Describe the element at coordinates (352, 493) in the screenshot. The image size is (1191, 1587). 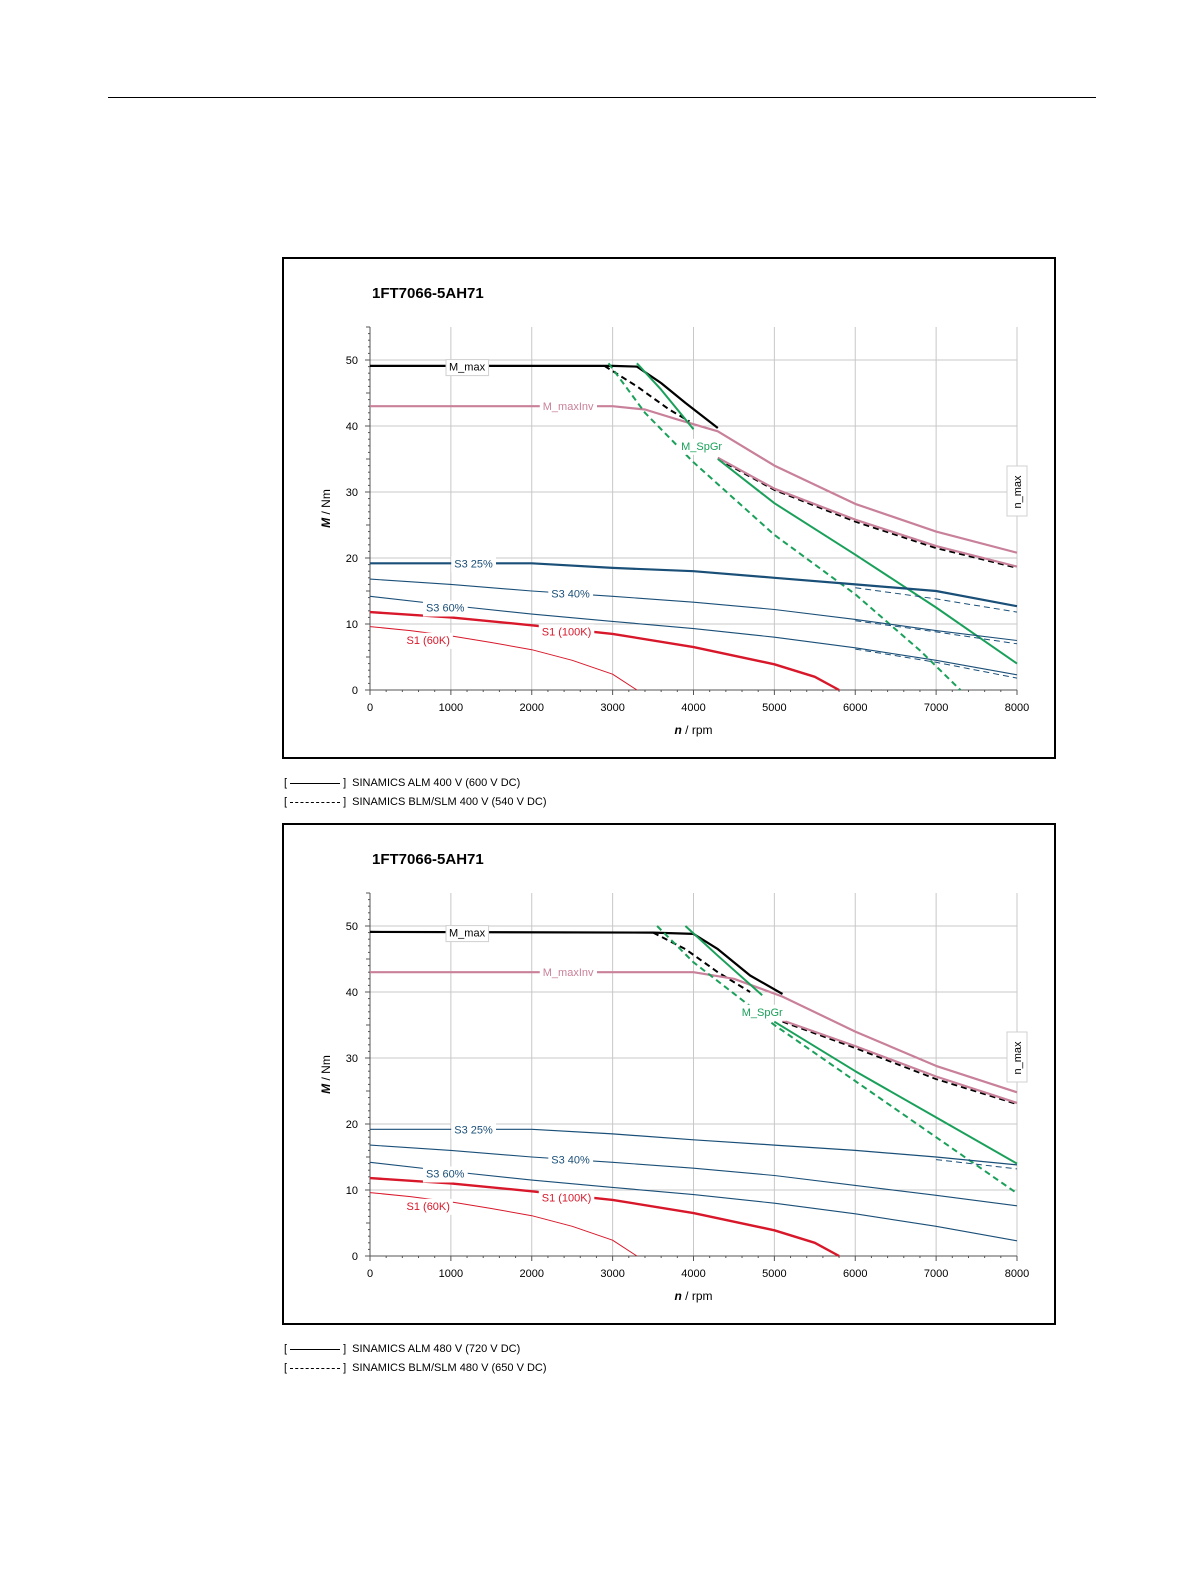
I see `y-tick-label: 30` at that location.